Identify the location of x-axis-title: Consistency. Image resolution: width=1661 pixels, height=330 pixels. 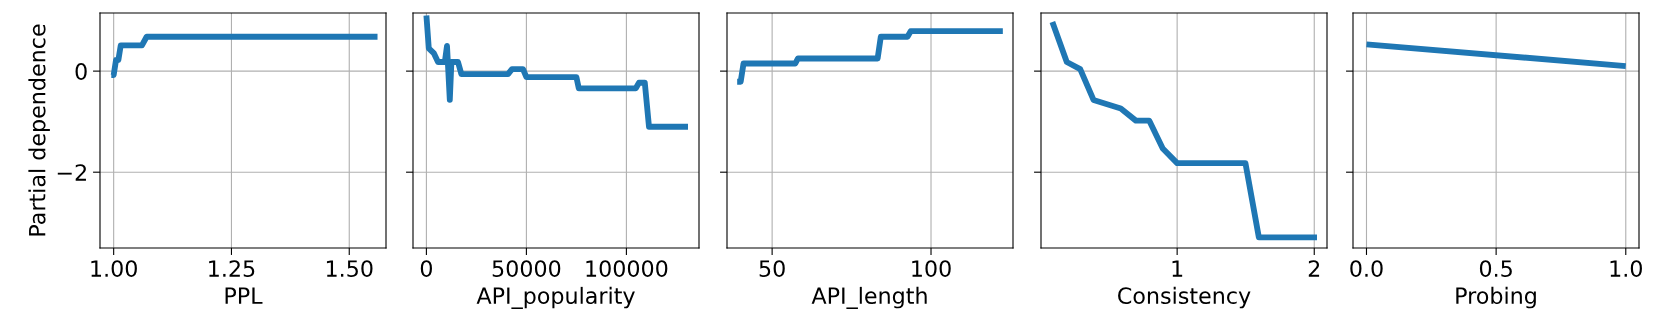
(1184, 297).